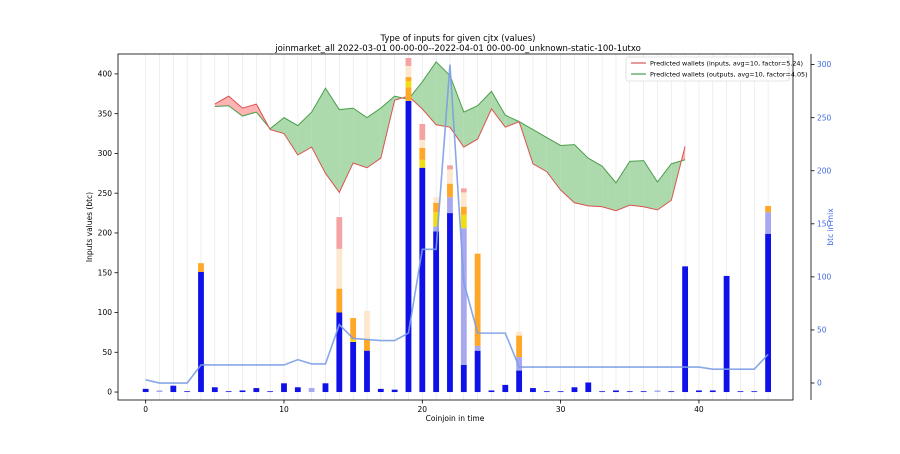  What do you see at coordinates (105, 272) in the screenshot?
I see `y-tick-label-150: 150` at bounding box center [105, 272].